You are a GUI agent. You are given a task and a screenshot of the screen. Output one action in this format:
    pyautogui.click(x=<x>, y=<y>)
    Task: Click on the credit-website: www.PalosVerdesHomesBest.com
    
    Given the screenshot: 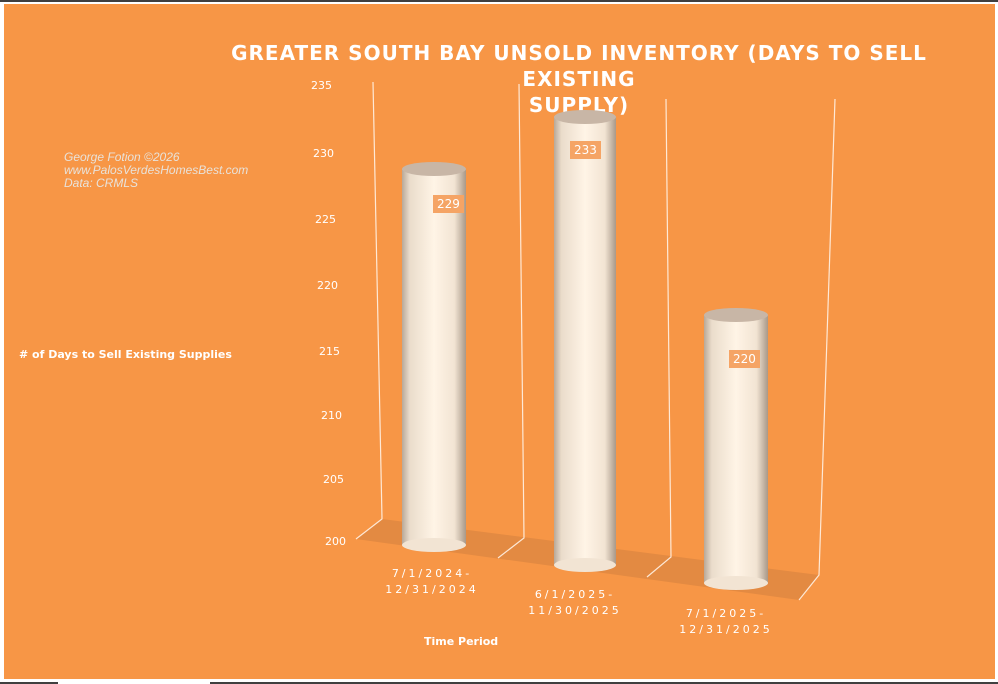 What is the action you would take?
    pyautogui.click(x=156, y=170)
    